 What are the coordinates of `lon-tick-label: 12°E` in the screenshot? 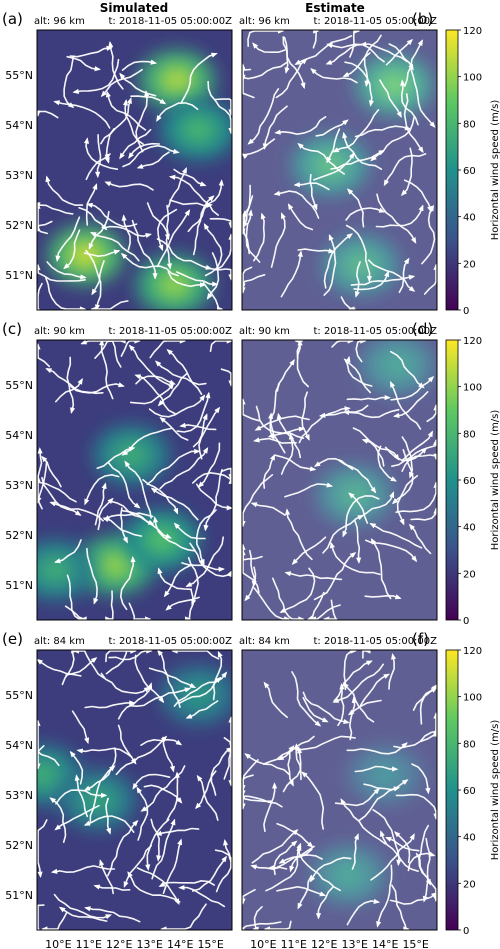 It's located at (324, 943).